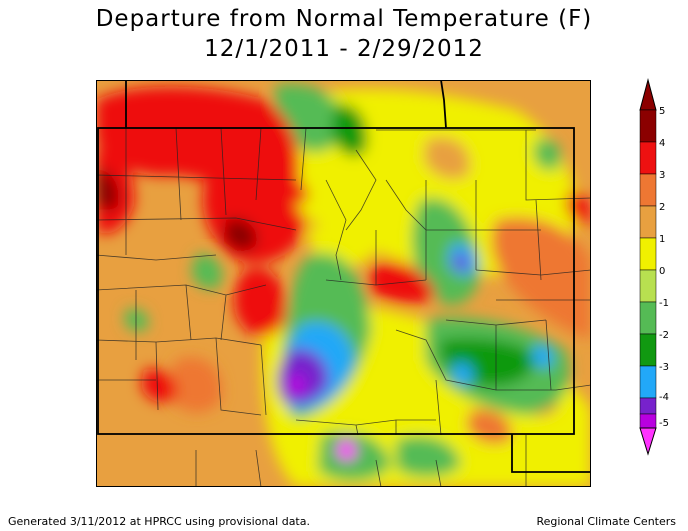 The width and height of the screenshot is (688, 531). I want to click on legend-tick: 3, so click(662, 175).